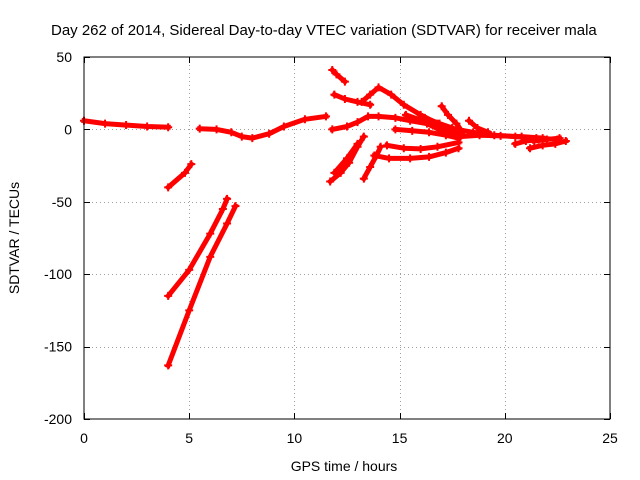 The width and height of the screenshot is (640, 480). What do you see at coordinates (14, 238) in the screenshot?
I see `y-axis-label: SDTVAR / TECUs` at bounding box center [14, 238].